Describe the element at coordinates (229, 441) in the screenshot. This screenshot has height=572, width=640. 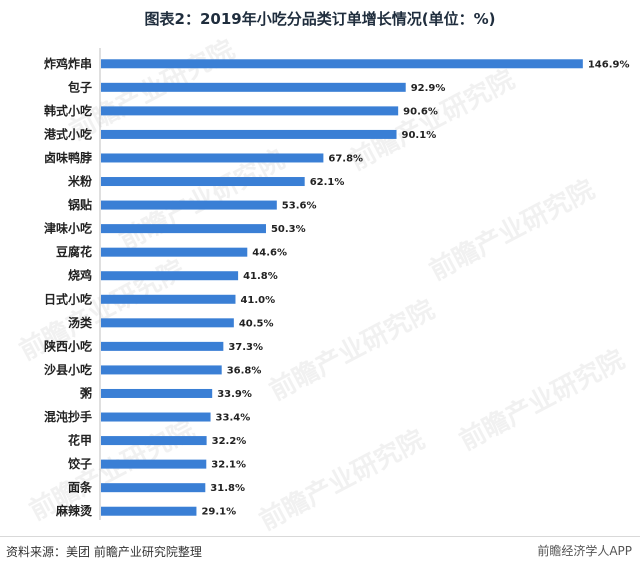
I see `value-label: 32.2%` at that location.